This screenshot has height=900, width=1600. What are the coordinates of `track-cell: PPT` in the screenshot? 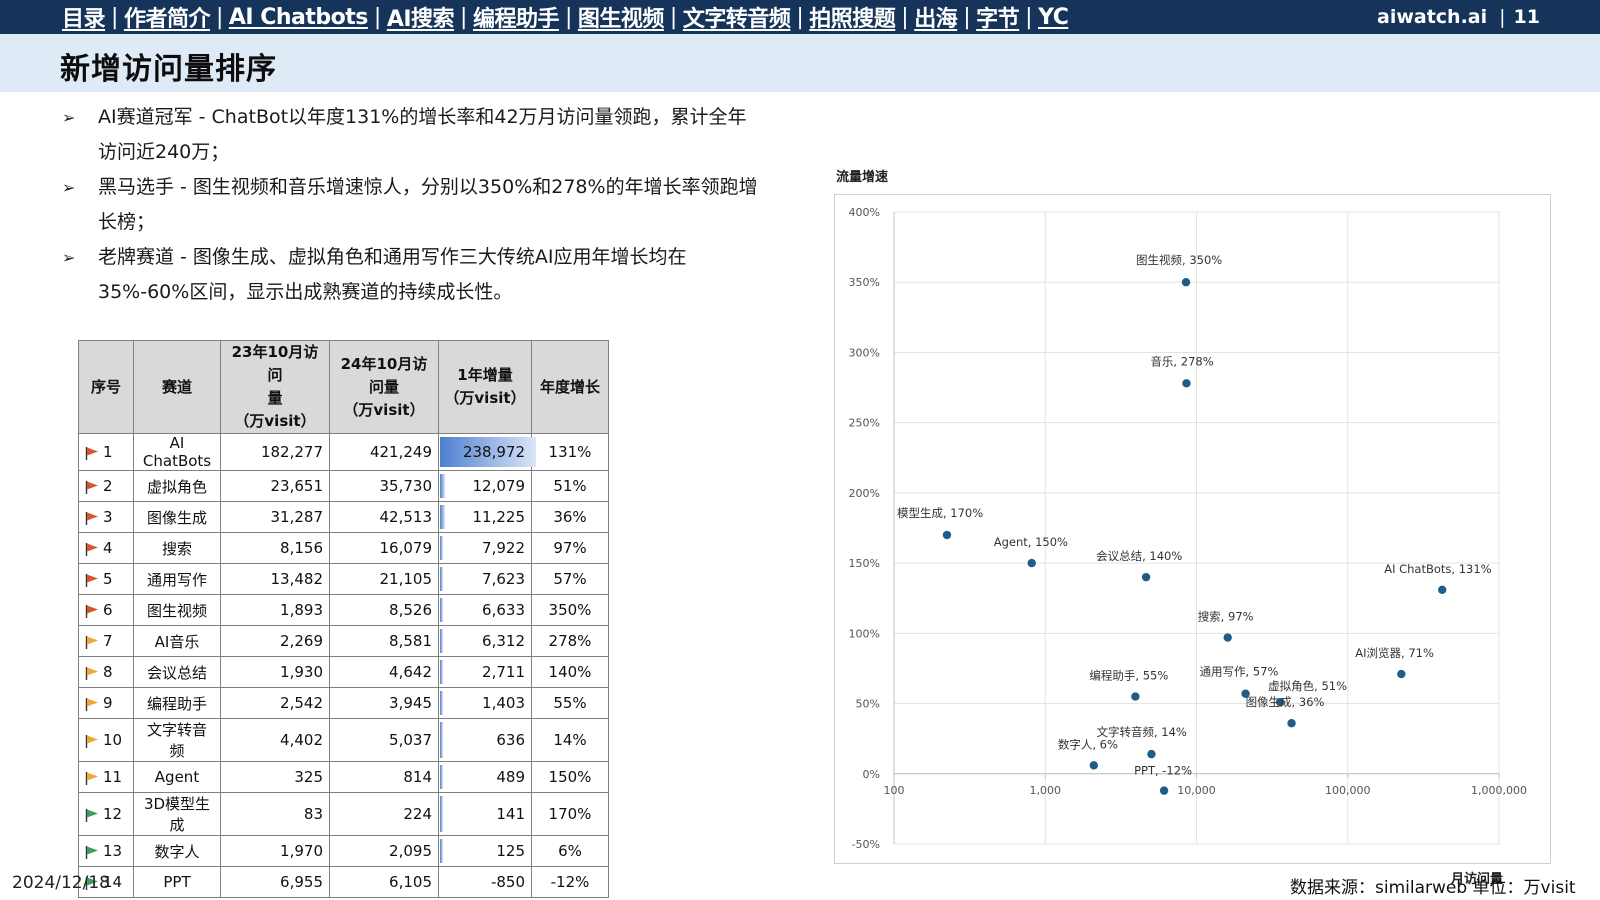 It's located at (177, 882).